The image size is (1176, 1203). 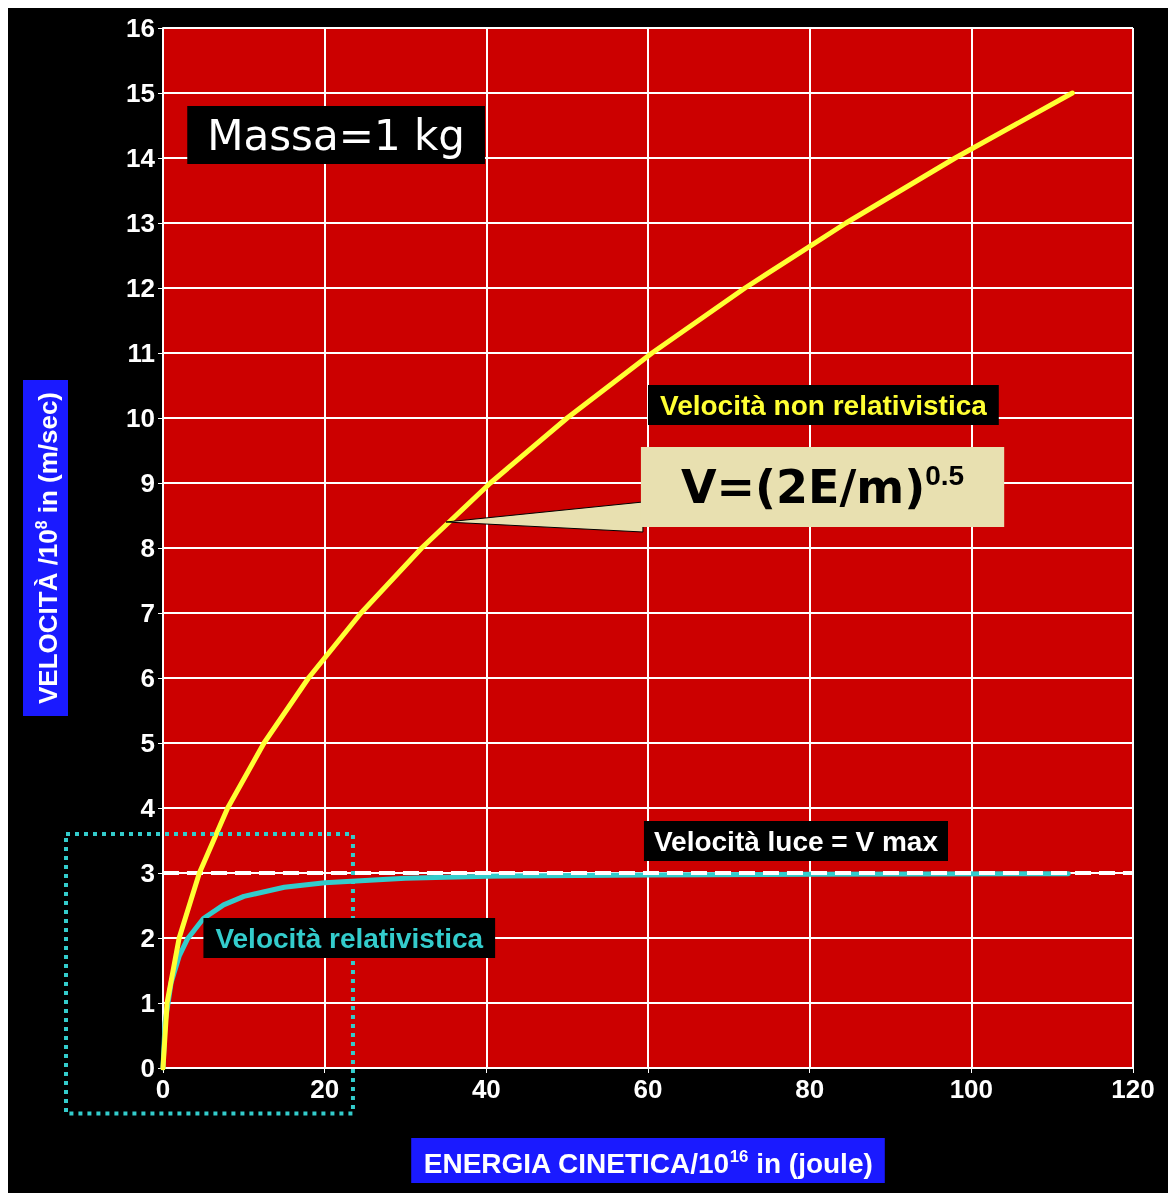 I want to click on y-tick-label: 9, so click(x=147, y=483).